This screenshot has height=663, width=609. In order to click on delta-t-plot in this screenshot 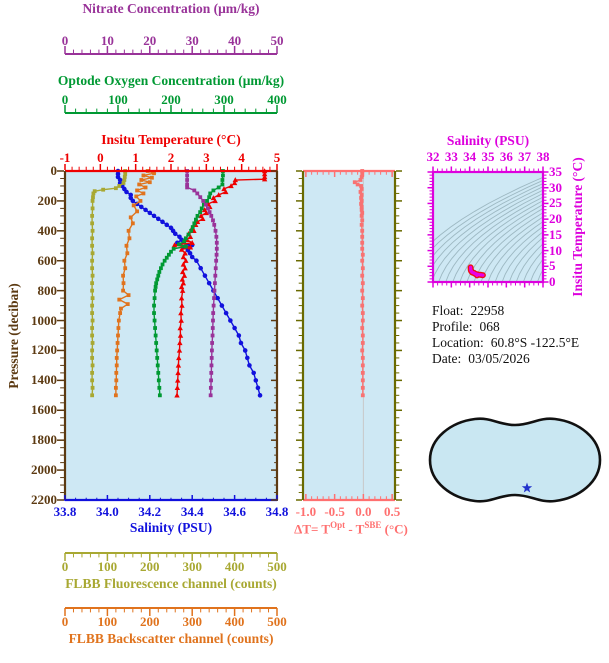, I will do `click(349, 335)`.